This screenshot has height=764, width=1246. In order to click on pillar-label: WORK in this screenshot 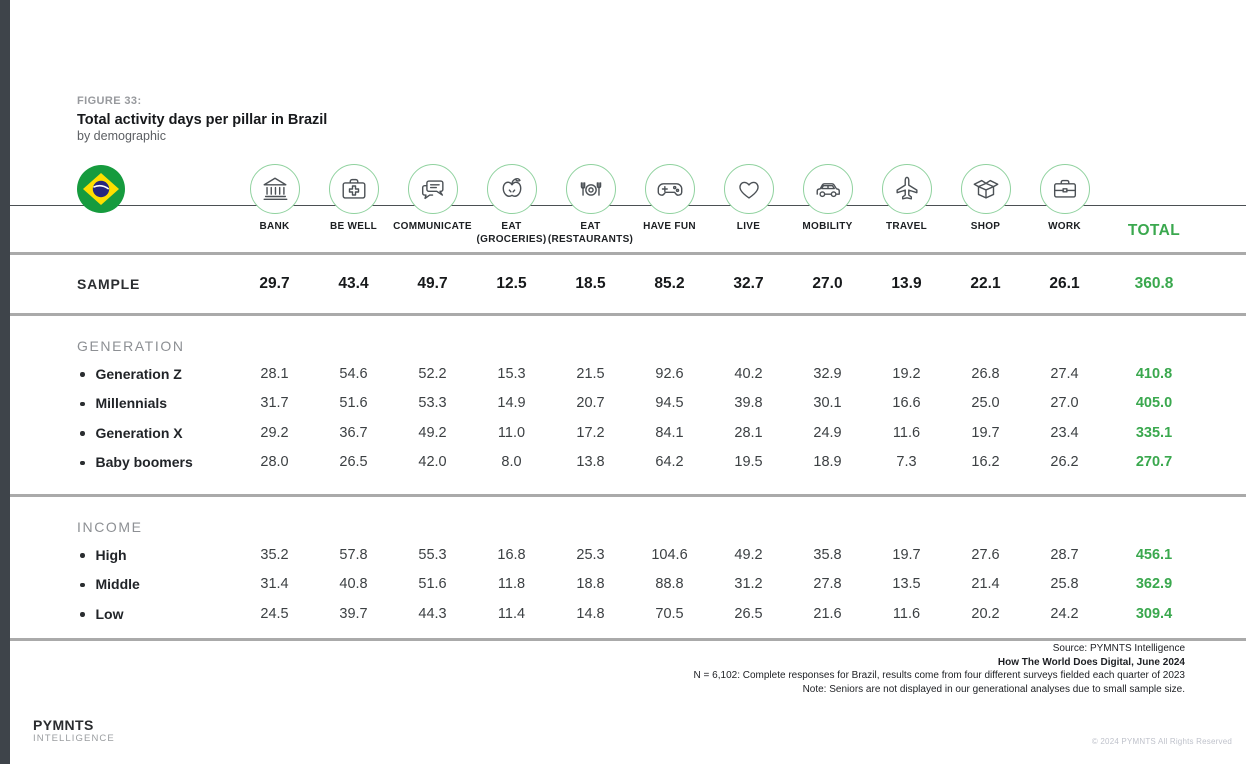, I will do `click(1064, 226)`.